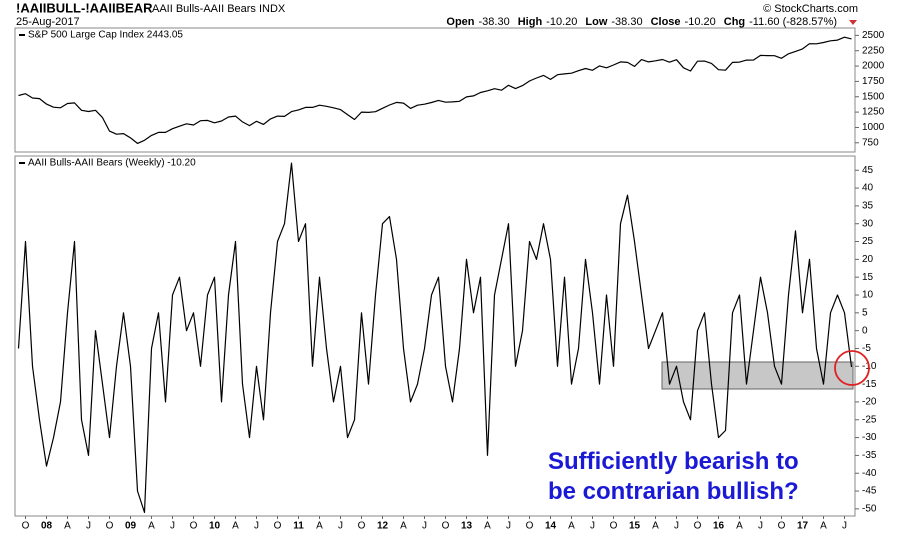  Describe the element at coordinates (131, 526) in the screenshot. I see `x-tick-label: 09` at that location.